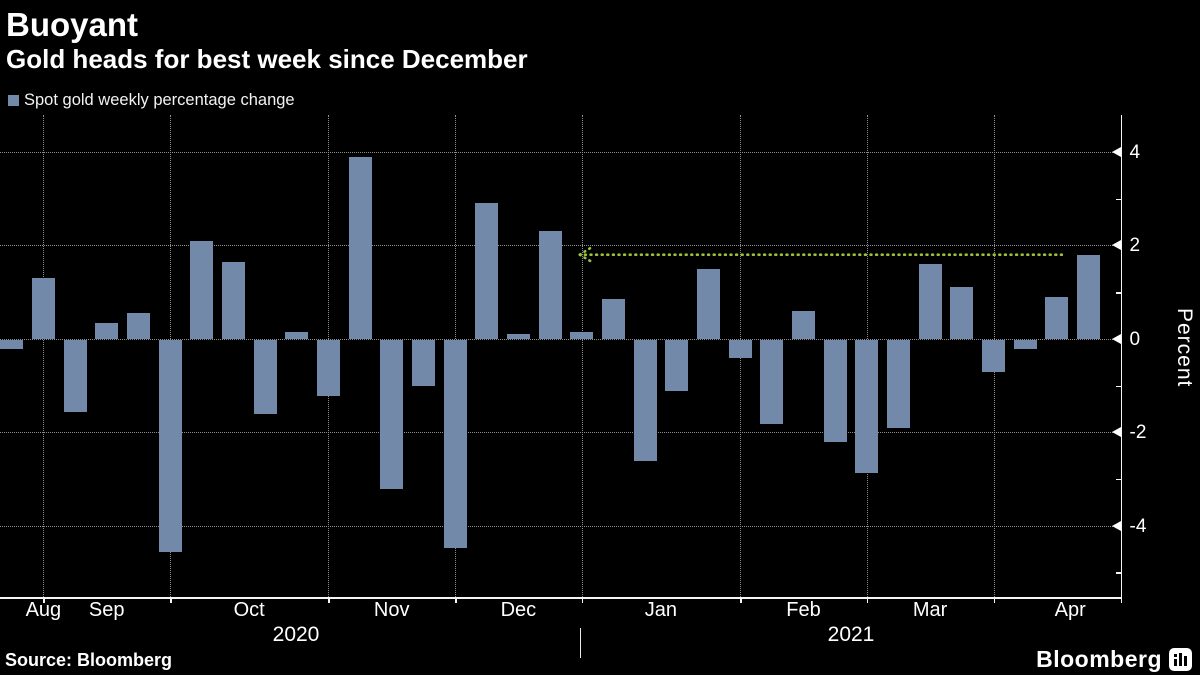 This screenshot has width=1200, height=675. Describe the element at coordinates (1121, 357) in the screenshot. I see `y-axis-line` at that location.